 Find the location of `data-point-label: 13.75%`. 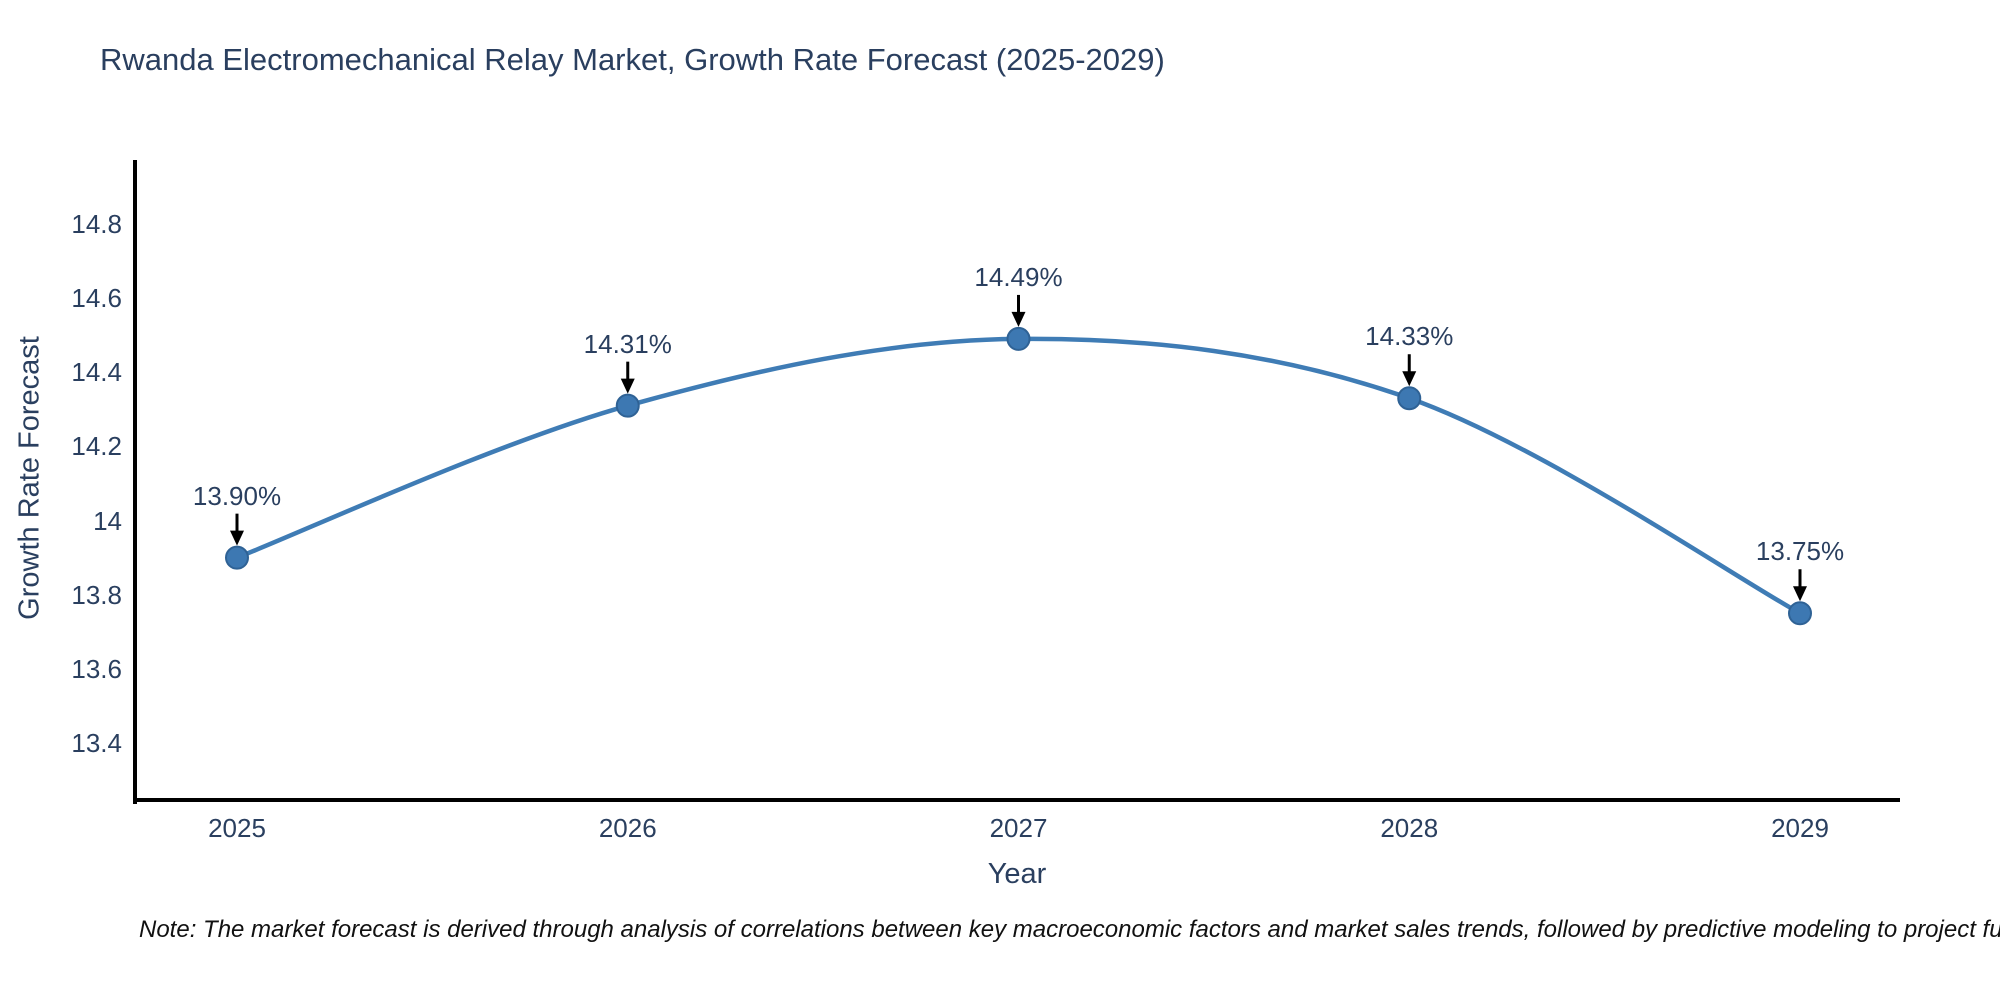

data-point-label: 13.75% is located at coordinates (1800, 551).